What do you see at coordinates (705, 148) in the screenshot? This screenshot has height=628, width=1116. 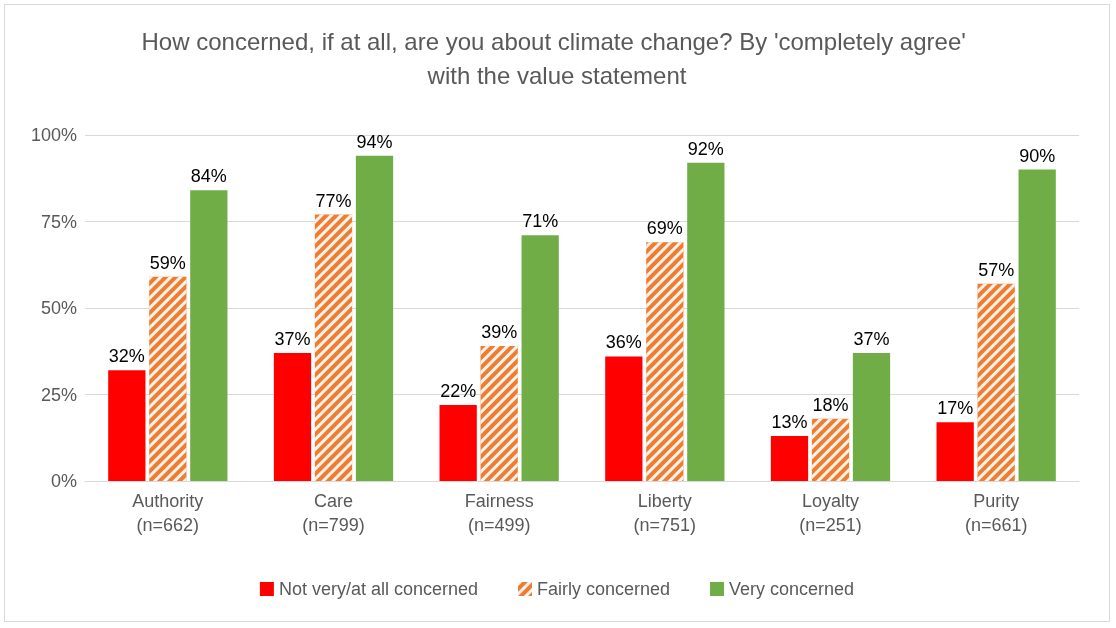 I see `data-label: 92%` at bounding box center [705, 148].